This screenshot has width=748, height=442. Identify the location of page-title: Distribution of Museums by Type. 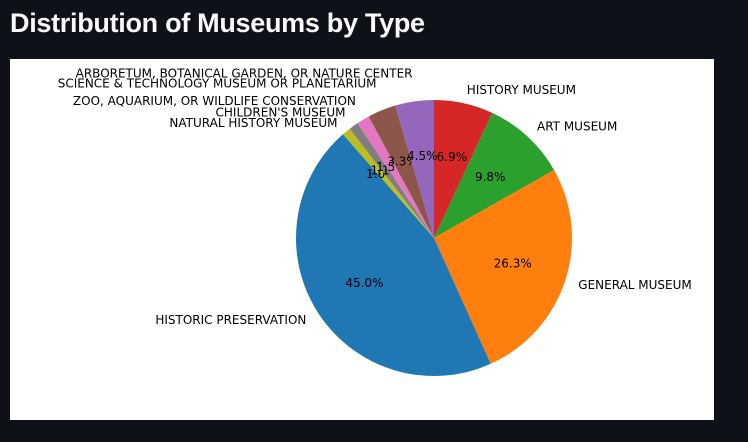
(217, 23).